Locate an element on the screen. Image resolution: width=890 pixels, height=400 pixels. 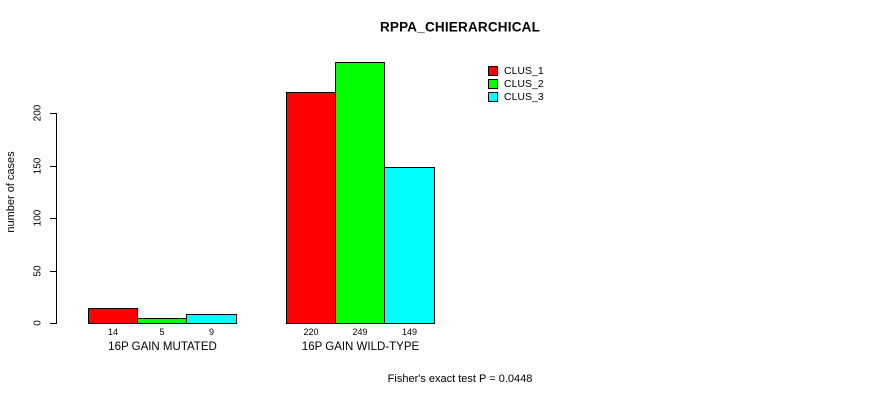
y-tick-label: 50 is located at coordinates (38, 271).